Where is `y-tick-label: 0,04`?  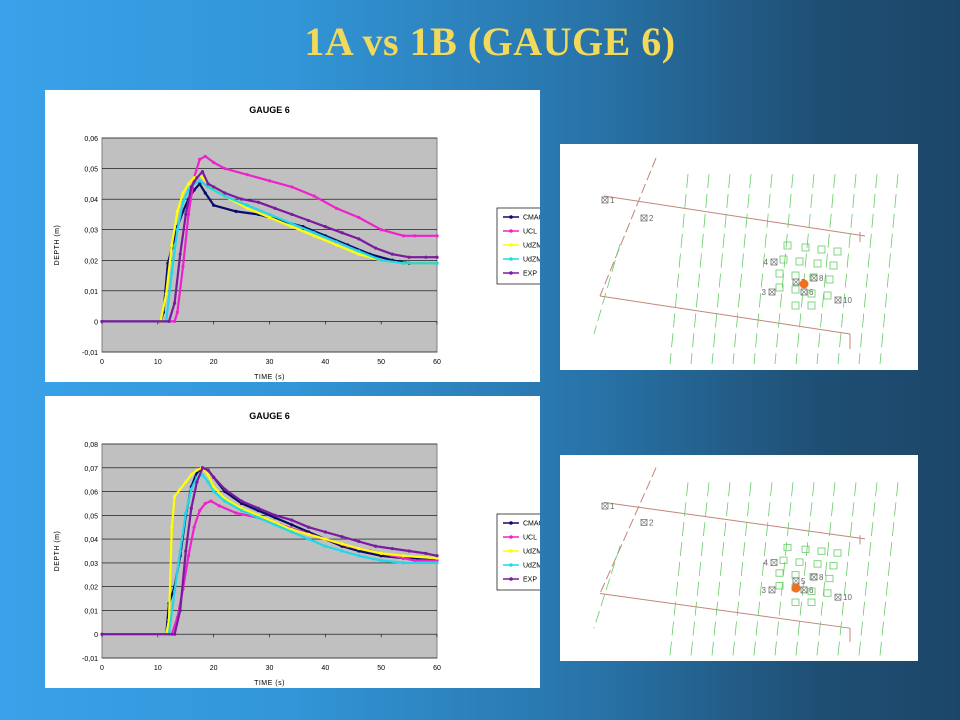
y-tick-label: 0,04 is located at coordinates (91, 540).